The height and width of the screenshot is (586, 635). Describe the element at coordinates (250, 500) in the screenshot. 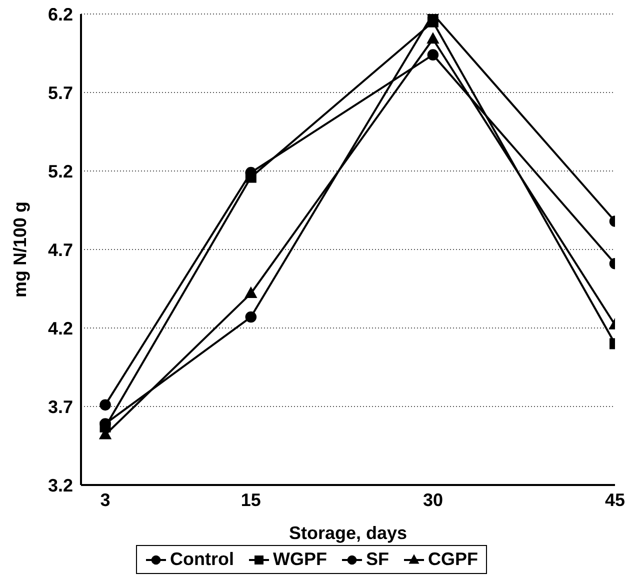

I see `x-tick-label: 15` at that location.